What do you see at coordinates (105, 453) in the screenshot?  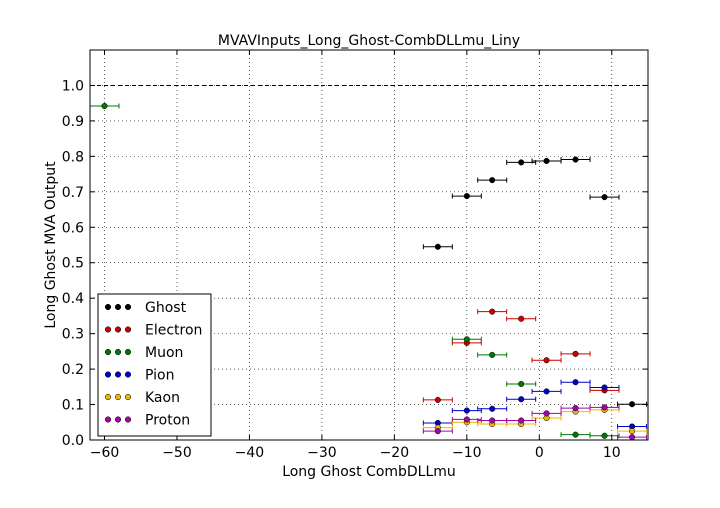 I see `x-tick-label: −60` at bounding box center [105, 453].